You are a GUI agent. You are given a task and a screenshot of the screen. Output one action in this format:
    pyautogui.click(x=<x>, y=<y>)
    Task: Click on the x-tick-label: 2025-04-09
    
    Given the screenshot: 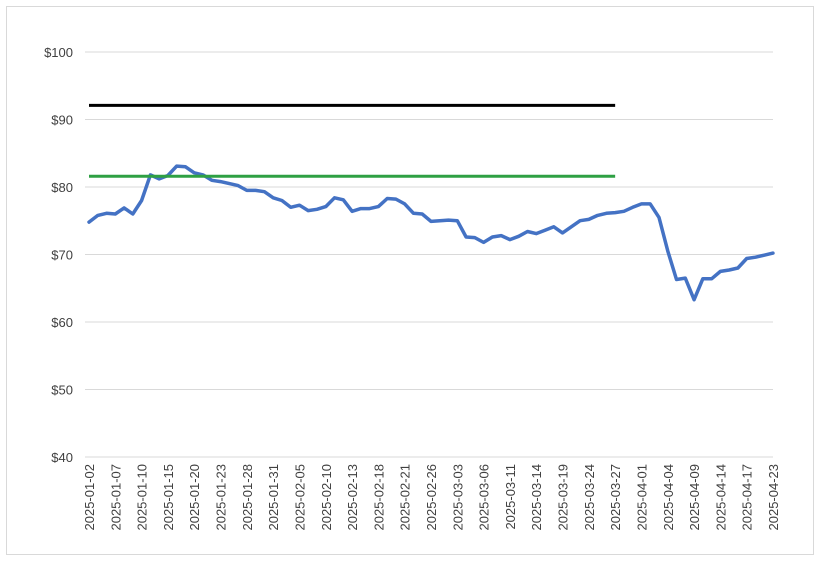 What is the action you would take?
    pyautogui.click(x=694, y=497)
    